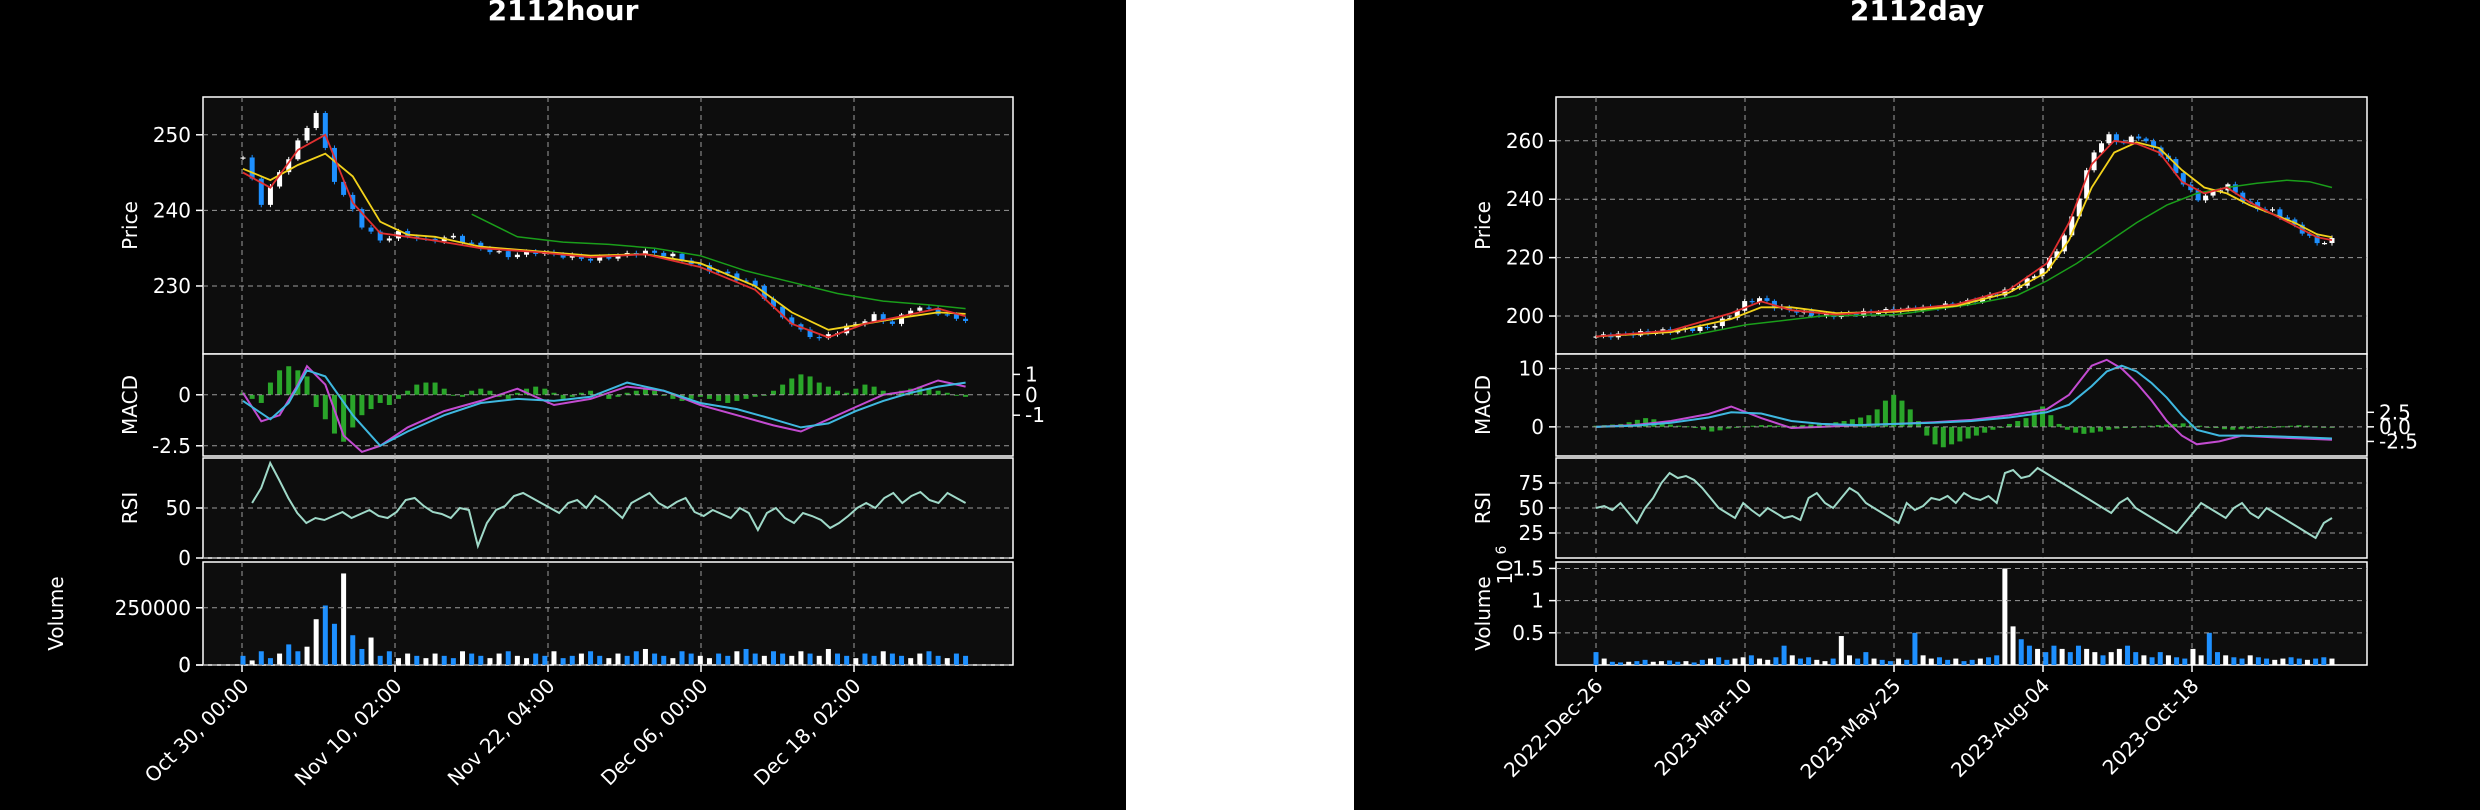  Describe the element at coordinates (1531, 533) in the screenshot. I see `y-tick-label: 25` at that location.